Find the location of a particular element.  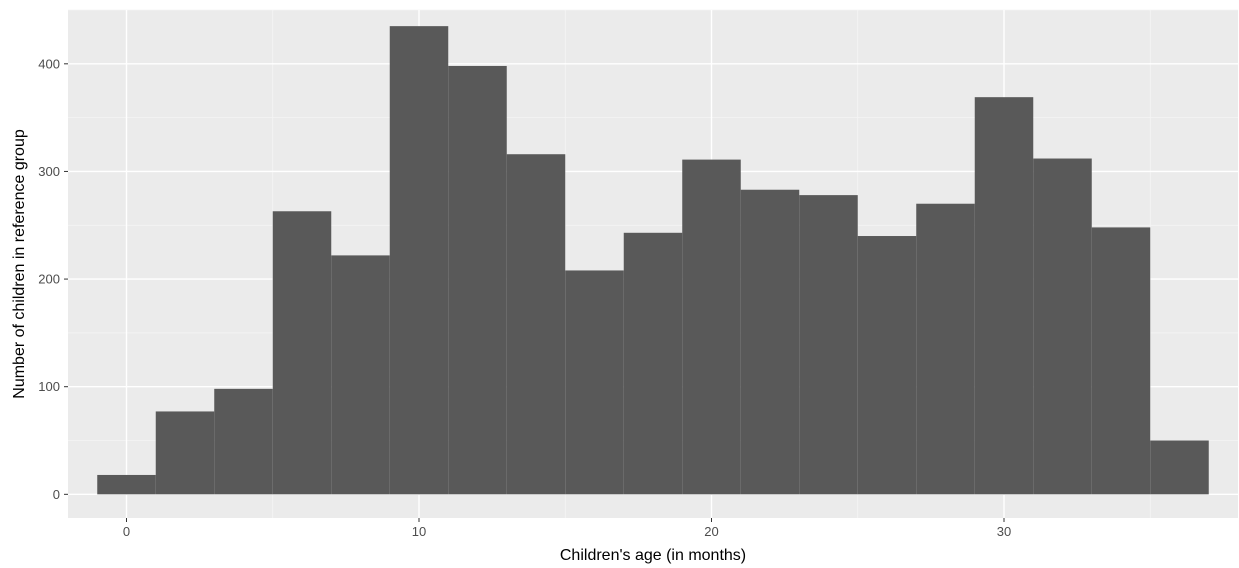

y-axis-title: Number of children in reference group is located at coordinates (19, 264).